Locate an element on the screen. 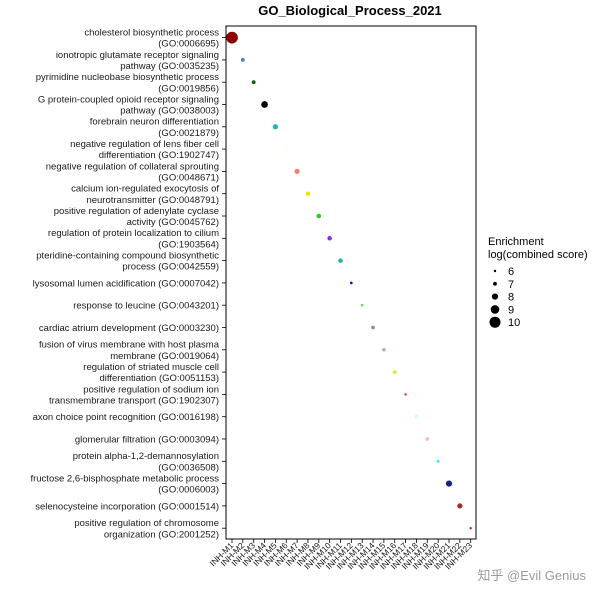 The height and width of the screenshot is (600, 600). watermark-text: 知乎 @Evil Genius is located at coordinates (531, 575).